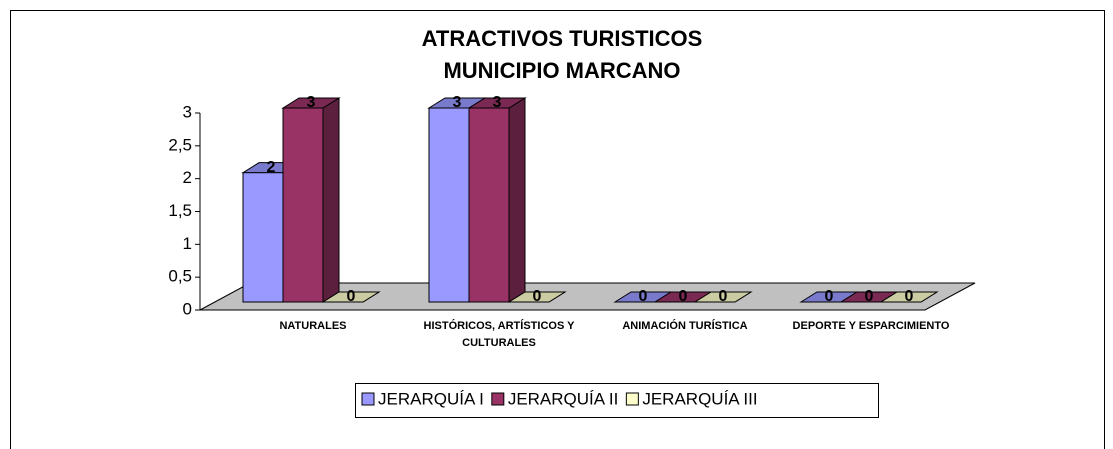 The width and height of the screenshot is (1113, 449). I want to click on x-tick-label: HISTÓRICOS, ARTÍSTICOS Y CULTURALES, so click(499, 334).